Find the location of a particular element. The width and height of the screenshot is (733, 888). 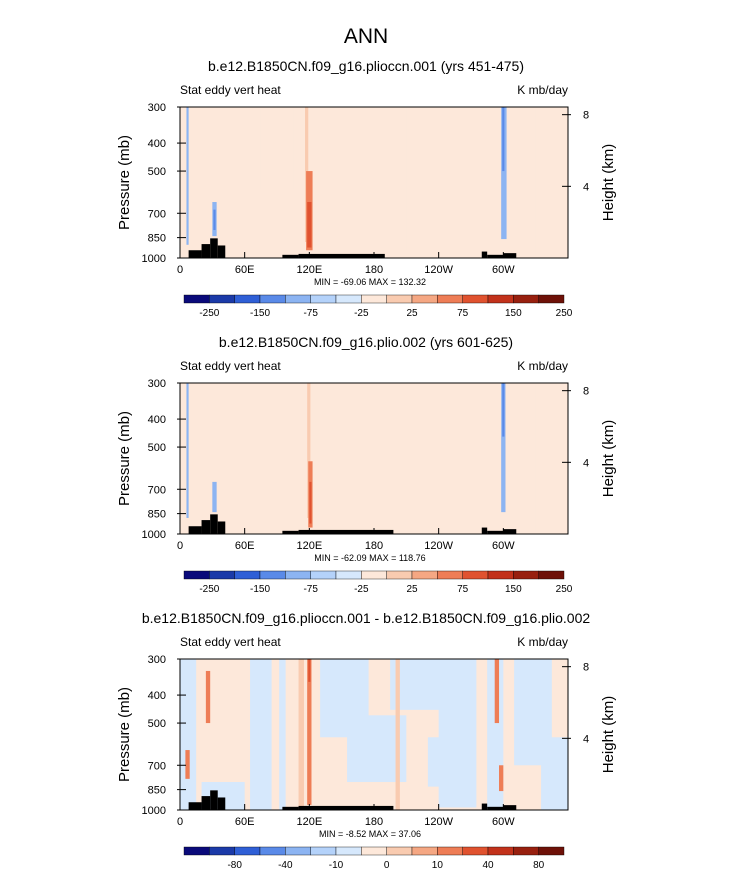

x-tick-label: 0 is located at coordinates (180, 822).